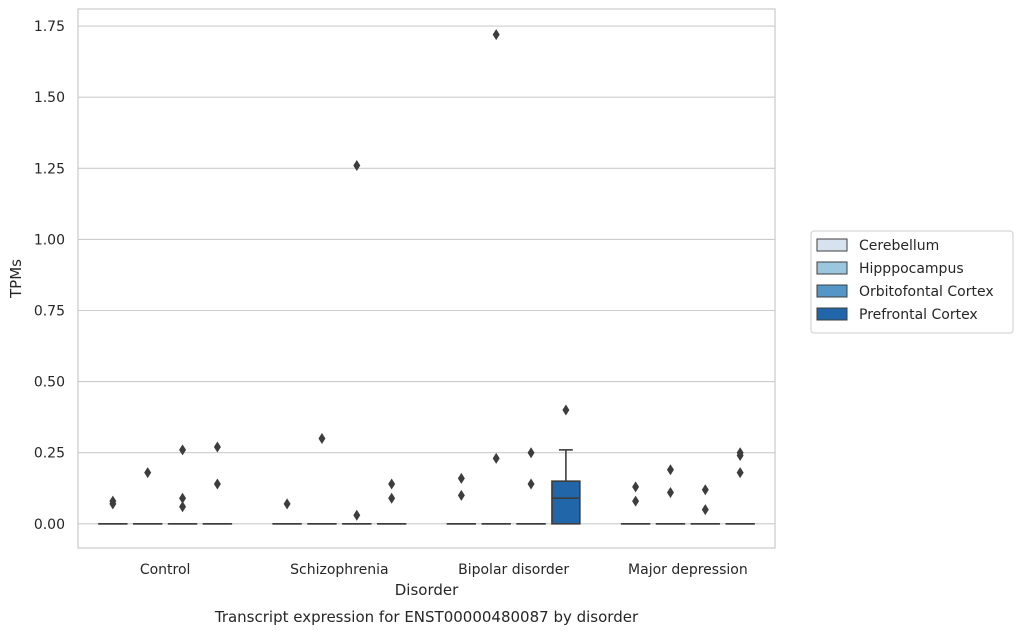 Image resolution: width=1023 pixels, height=638 pixels. I want to click on legend-label: Prefrontal Cortex, so click(918, 315).